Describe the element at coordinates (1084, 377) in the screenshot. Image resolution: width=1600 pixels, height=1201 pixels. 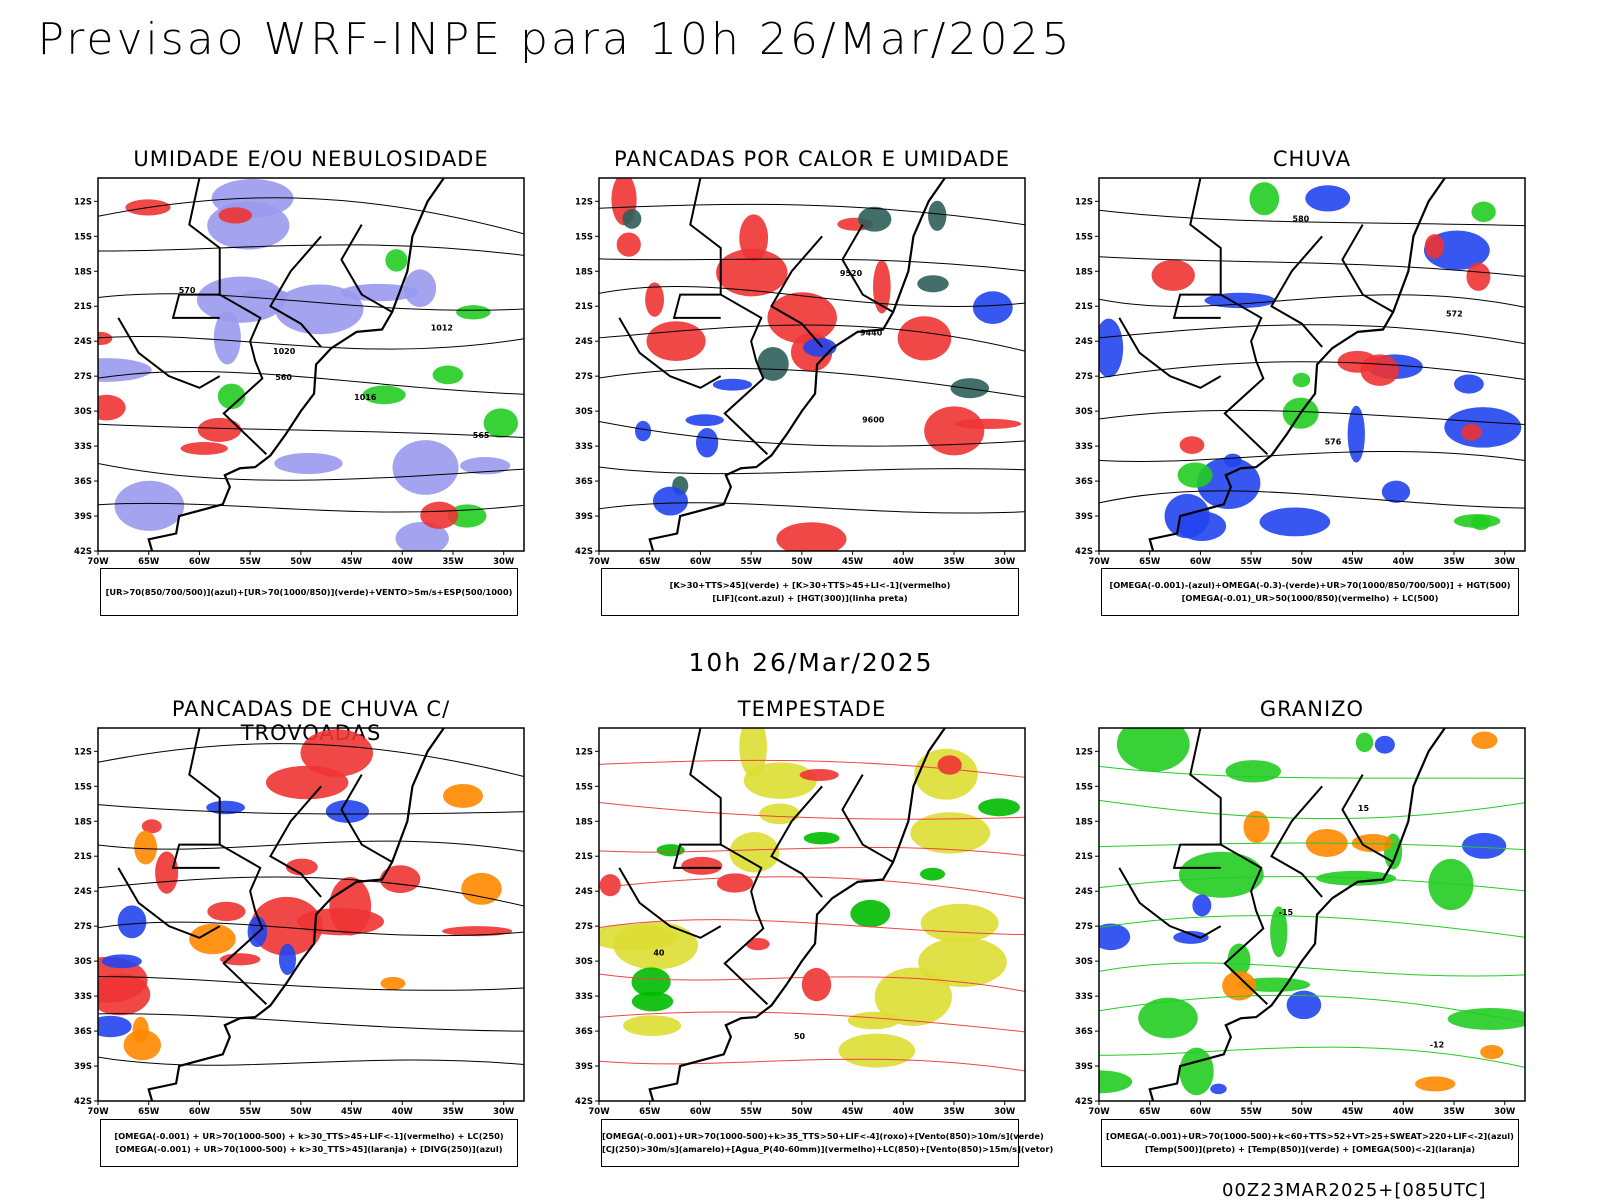
I see `lat-tick-label: 27S` at that location.